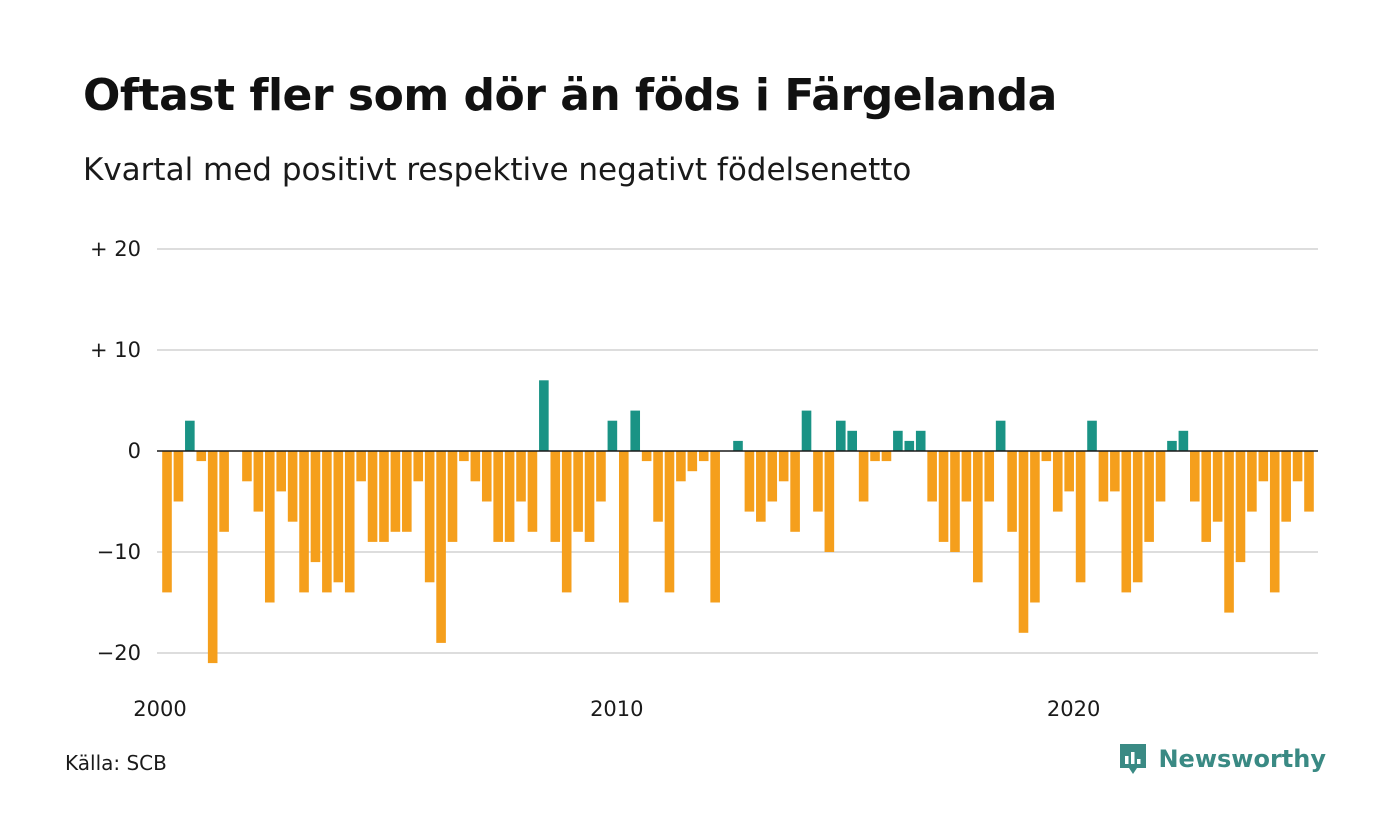 Image resolution: width=1400 pixels, height=840 pixels. Describe the element at coordinates (1242, 759) in the screenshot. I see `brand-name: Newsworthy` at that location.